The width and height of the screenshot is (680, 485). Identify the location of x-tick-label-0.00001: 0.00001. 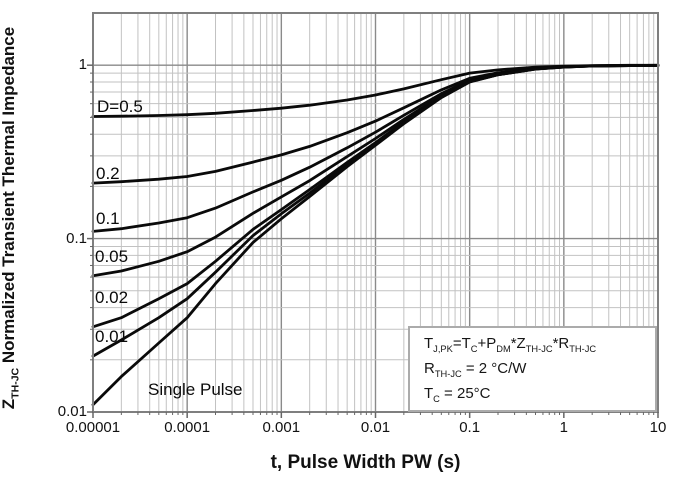
(93, 427).